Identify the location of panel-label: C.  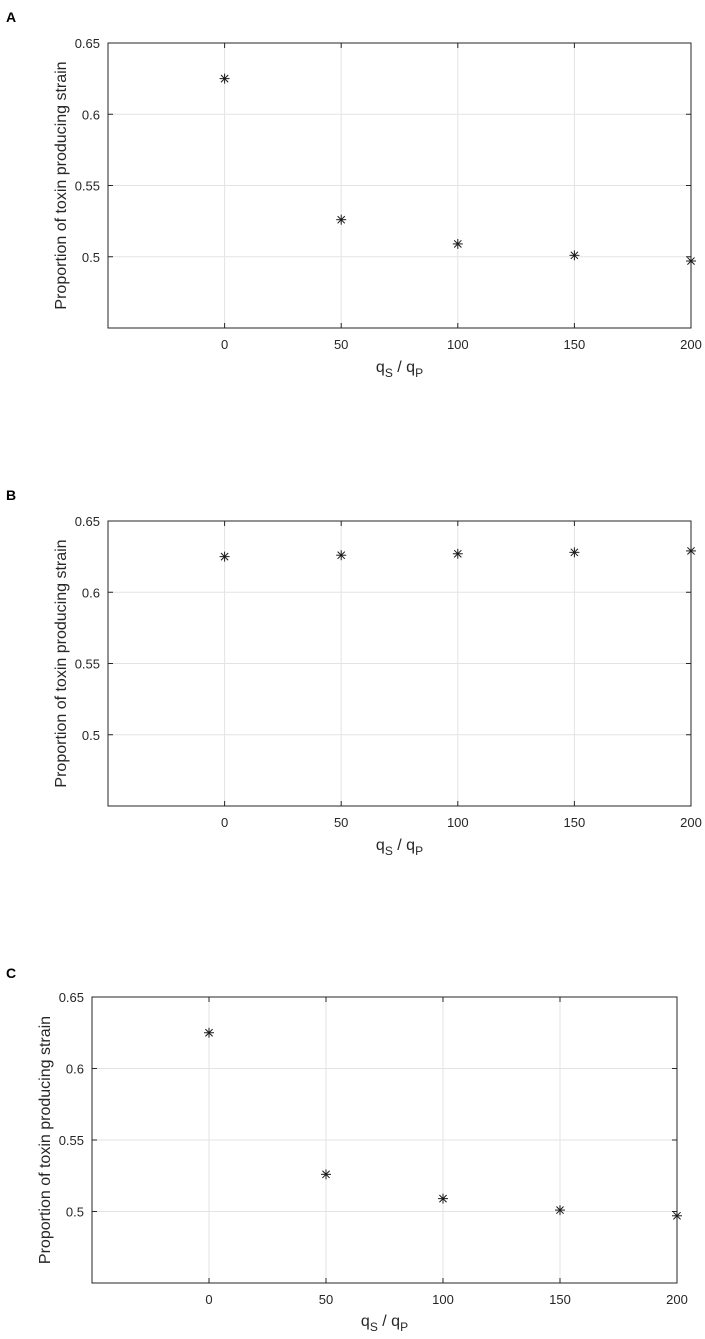
(11, 973).